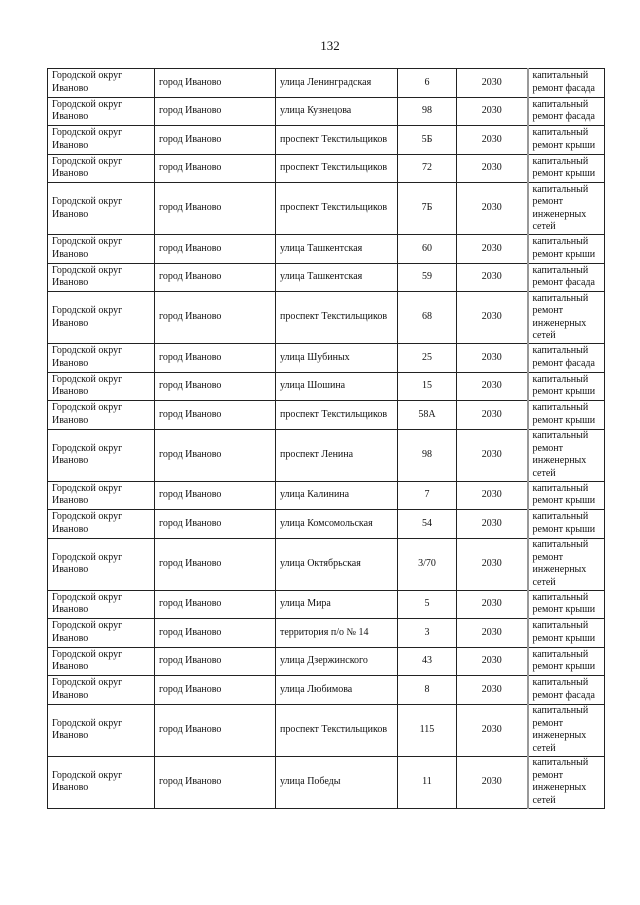  What do you see at coordinates (336, 564) in the screenshot?
I see `cell-street: улица Октябрьская` at bounding box center [336, 564].